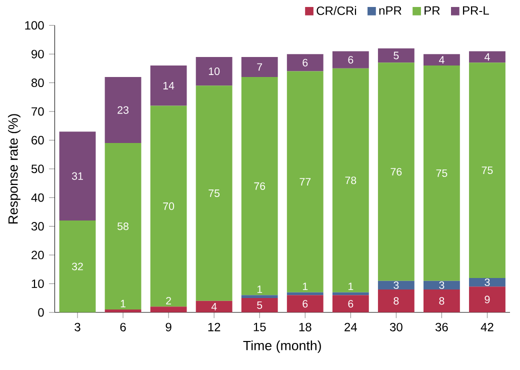 This screenshot has height=370, width=520. I want to click on data-label: 78, so click(350, 180).